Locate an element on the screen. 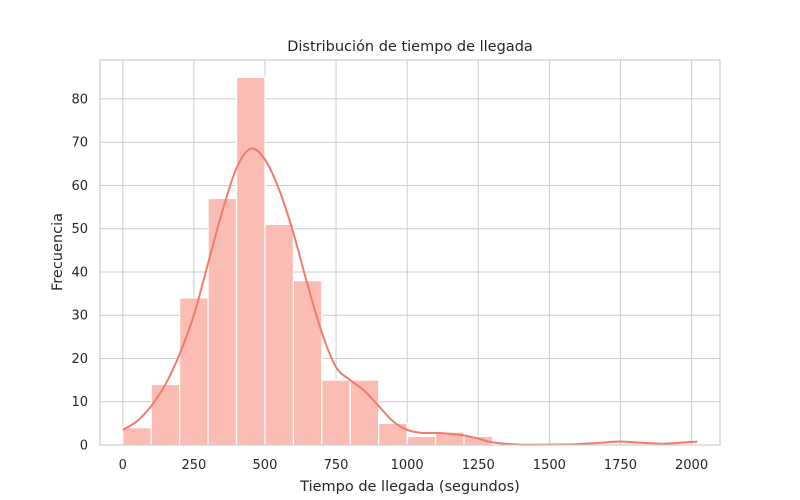 The height and width of the screenshot is (500, 800). y-tick-labels: 0 10 20 30 40 50 60 70 80 is located at coordinates (79, 272).